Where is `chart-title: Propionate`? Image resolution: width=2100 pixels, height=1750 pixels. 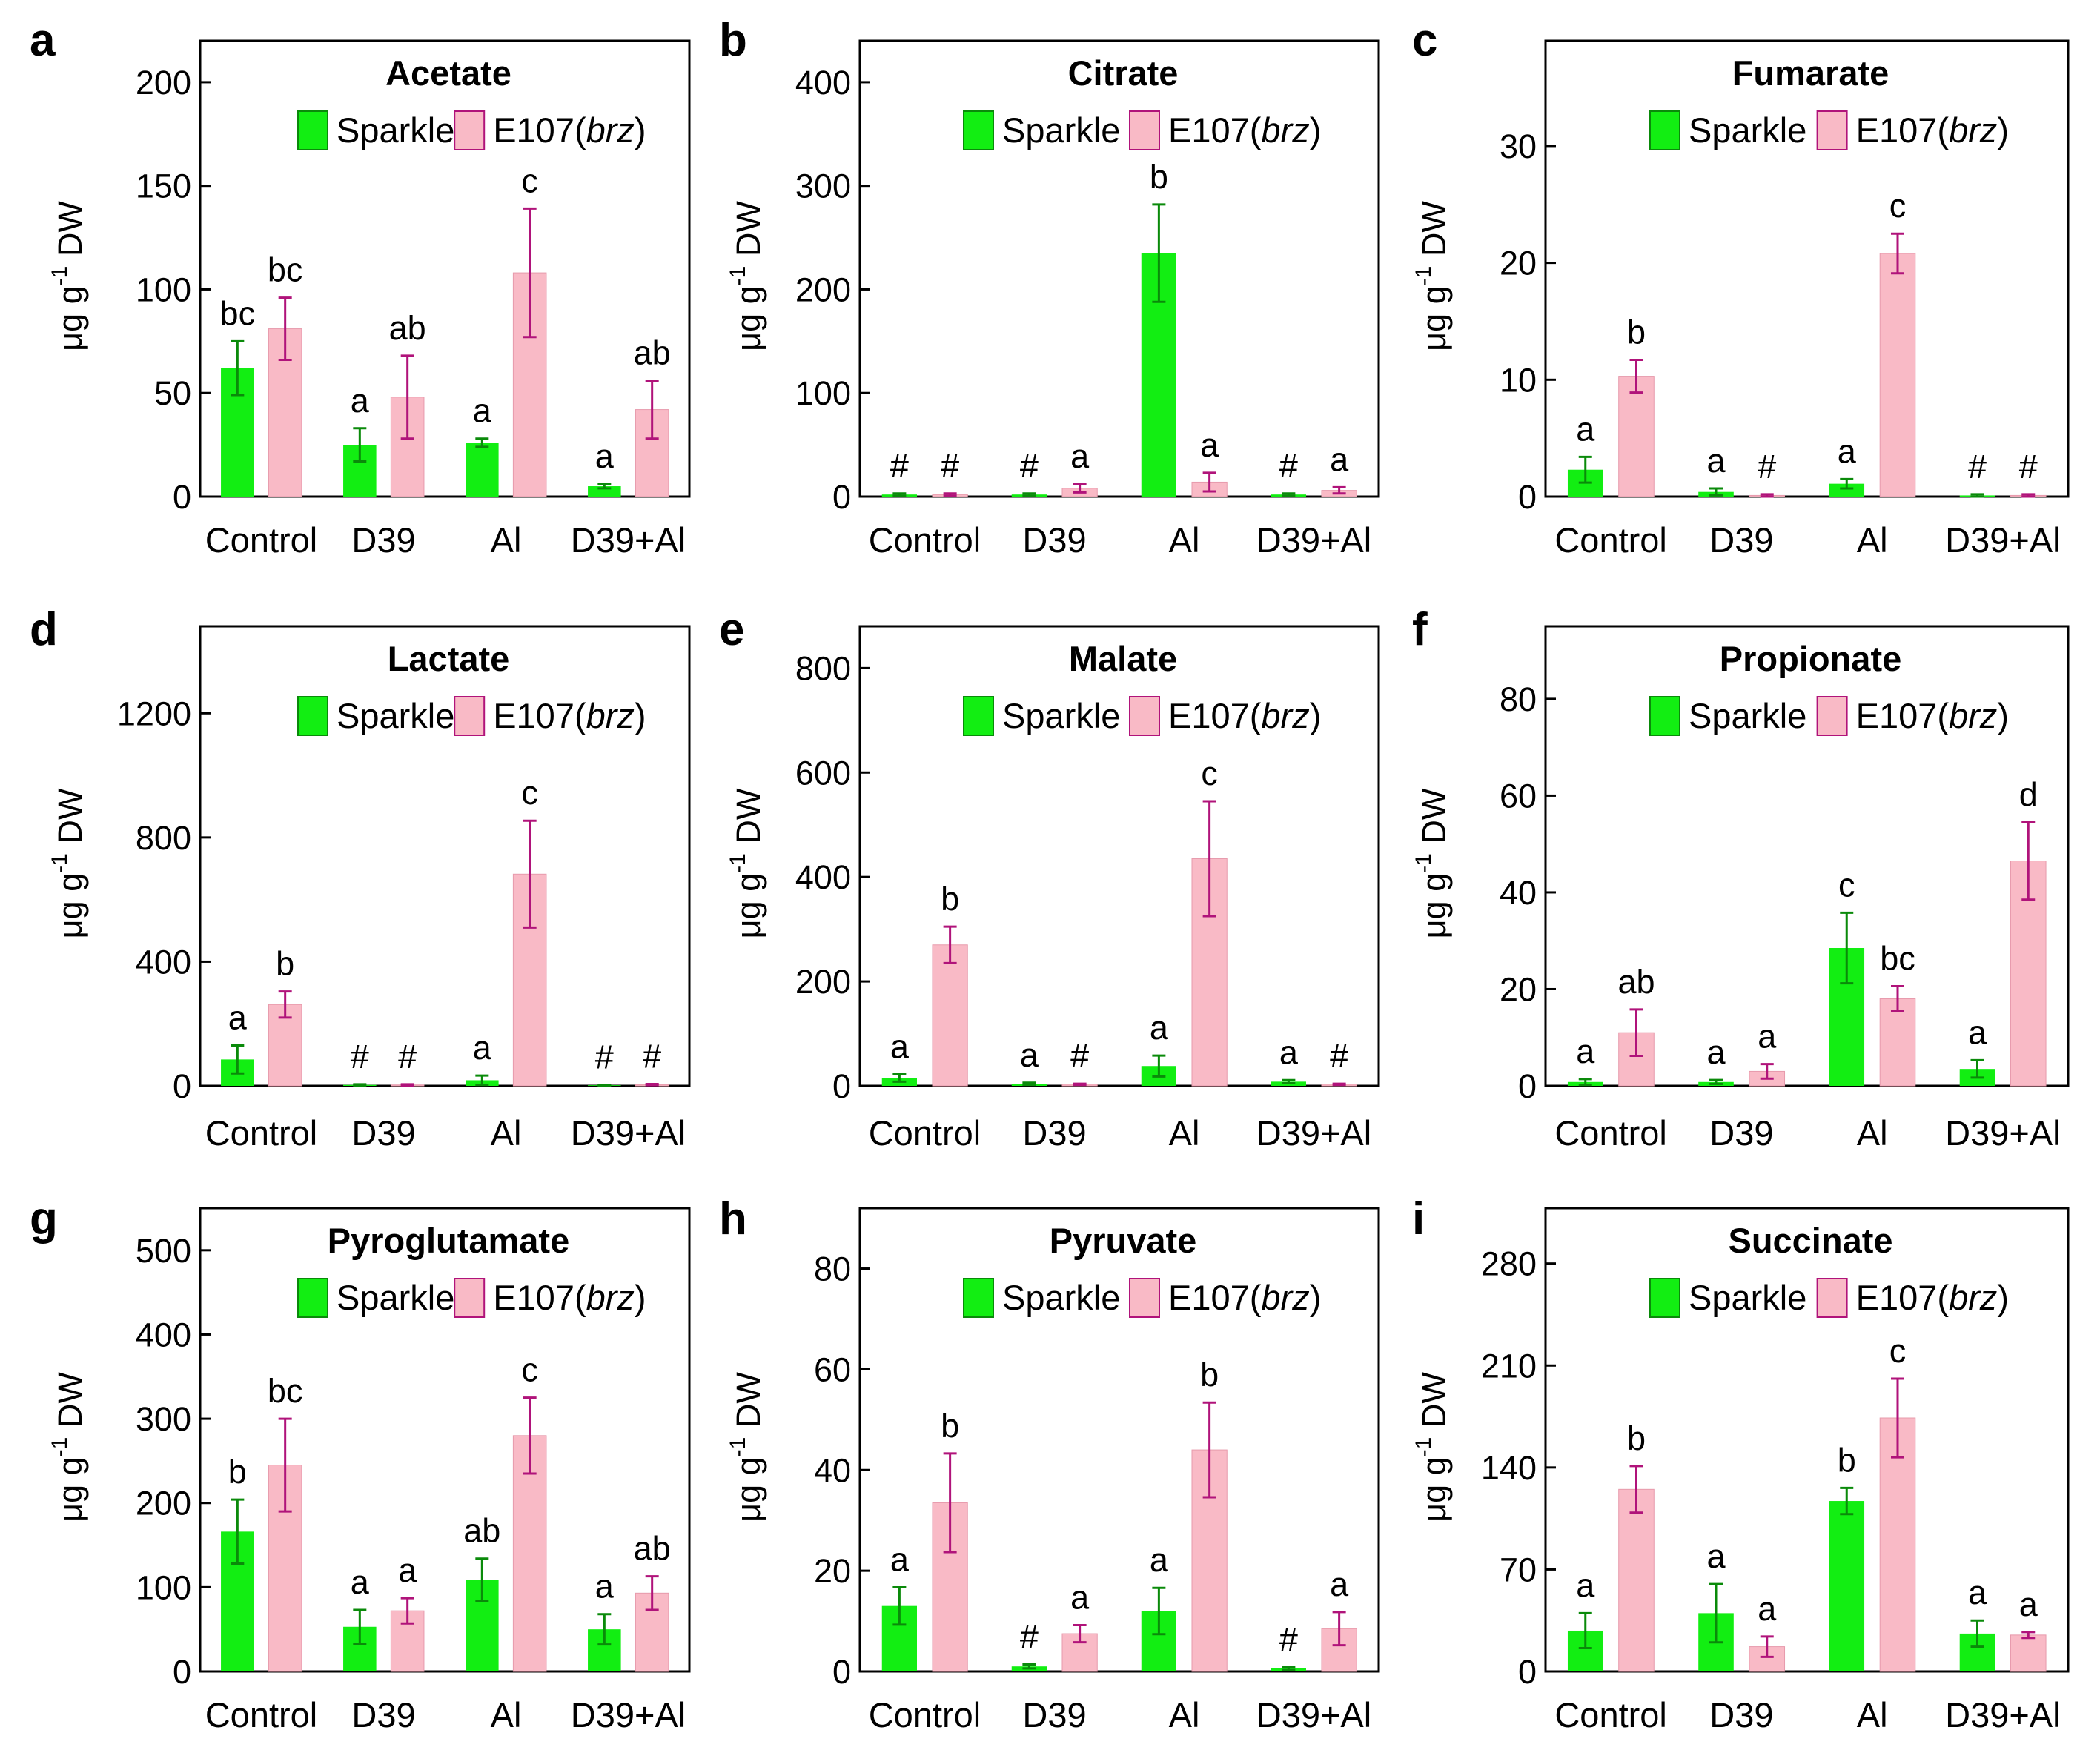 chart-title: Propionate is located at coordinates (1810, 658).